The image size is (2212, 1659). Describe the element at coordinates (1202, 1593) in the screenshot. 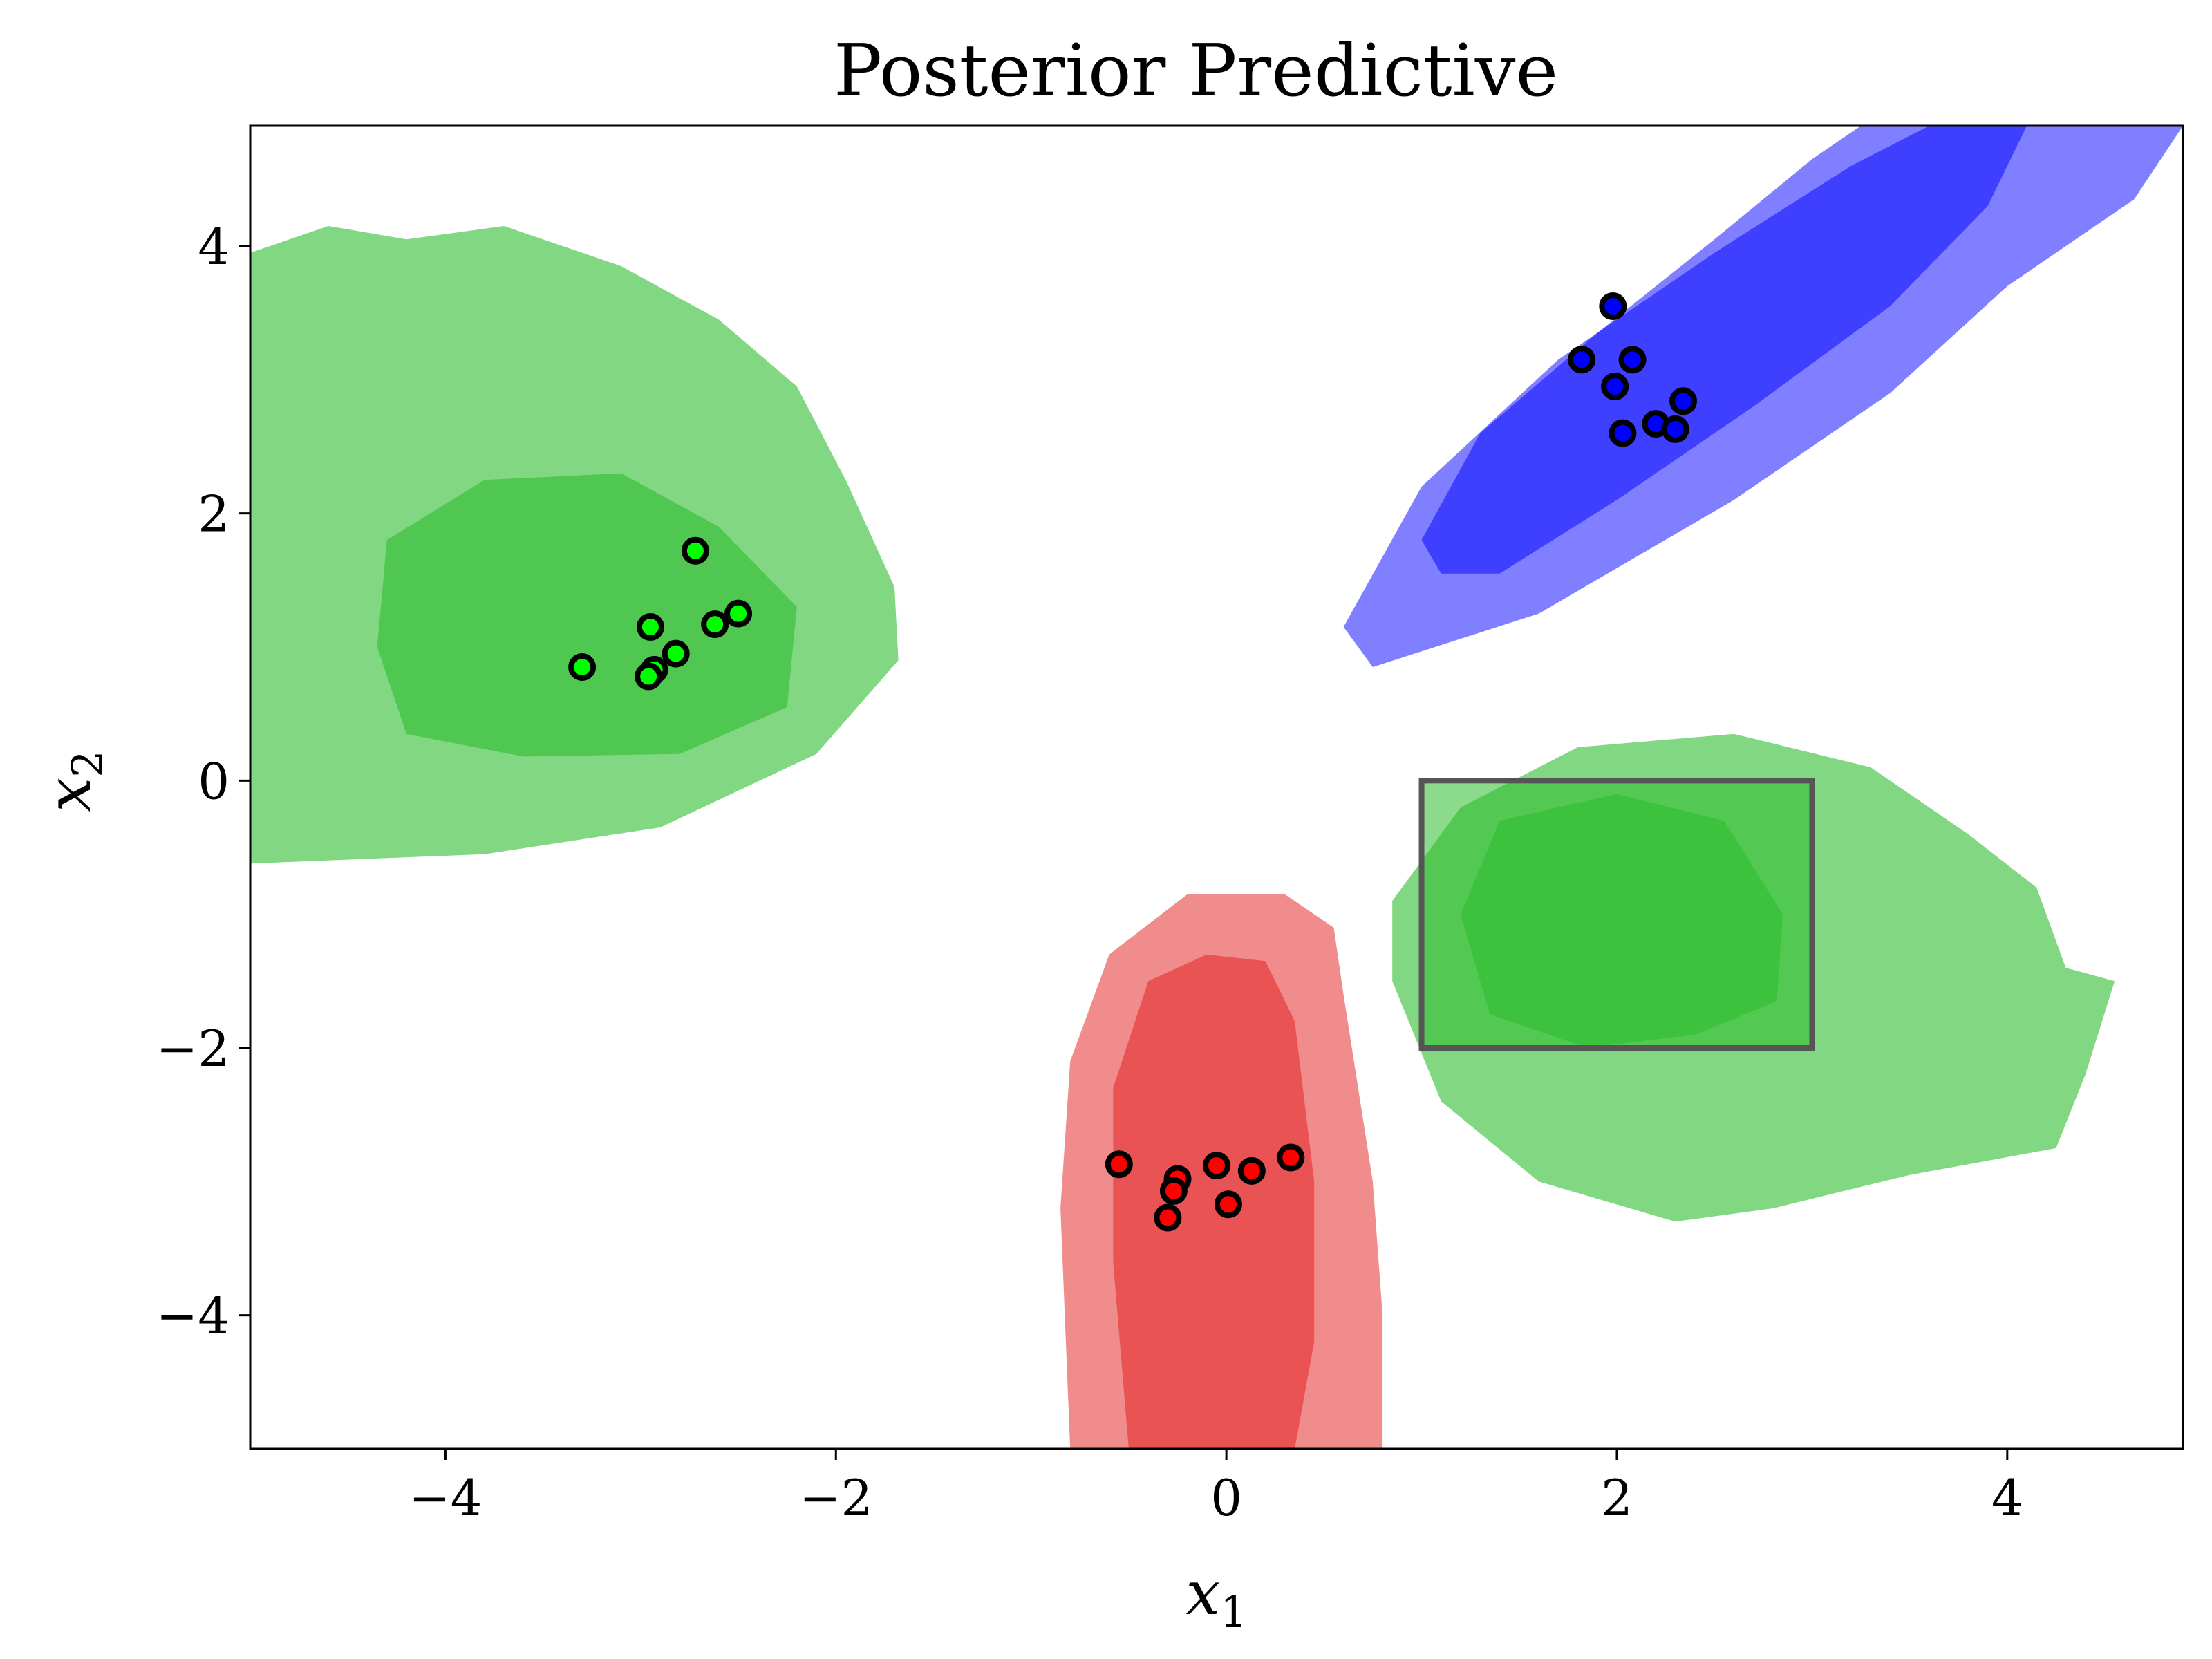

I see `x-axis-label-base: x` at that location.